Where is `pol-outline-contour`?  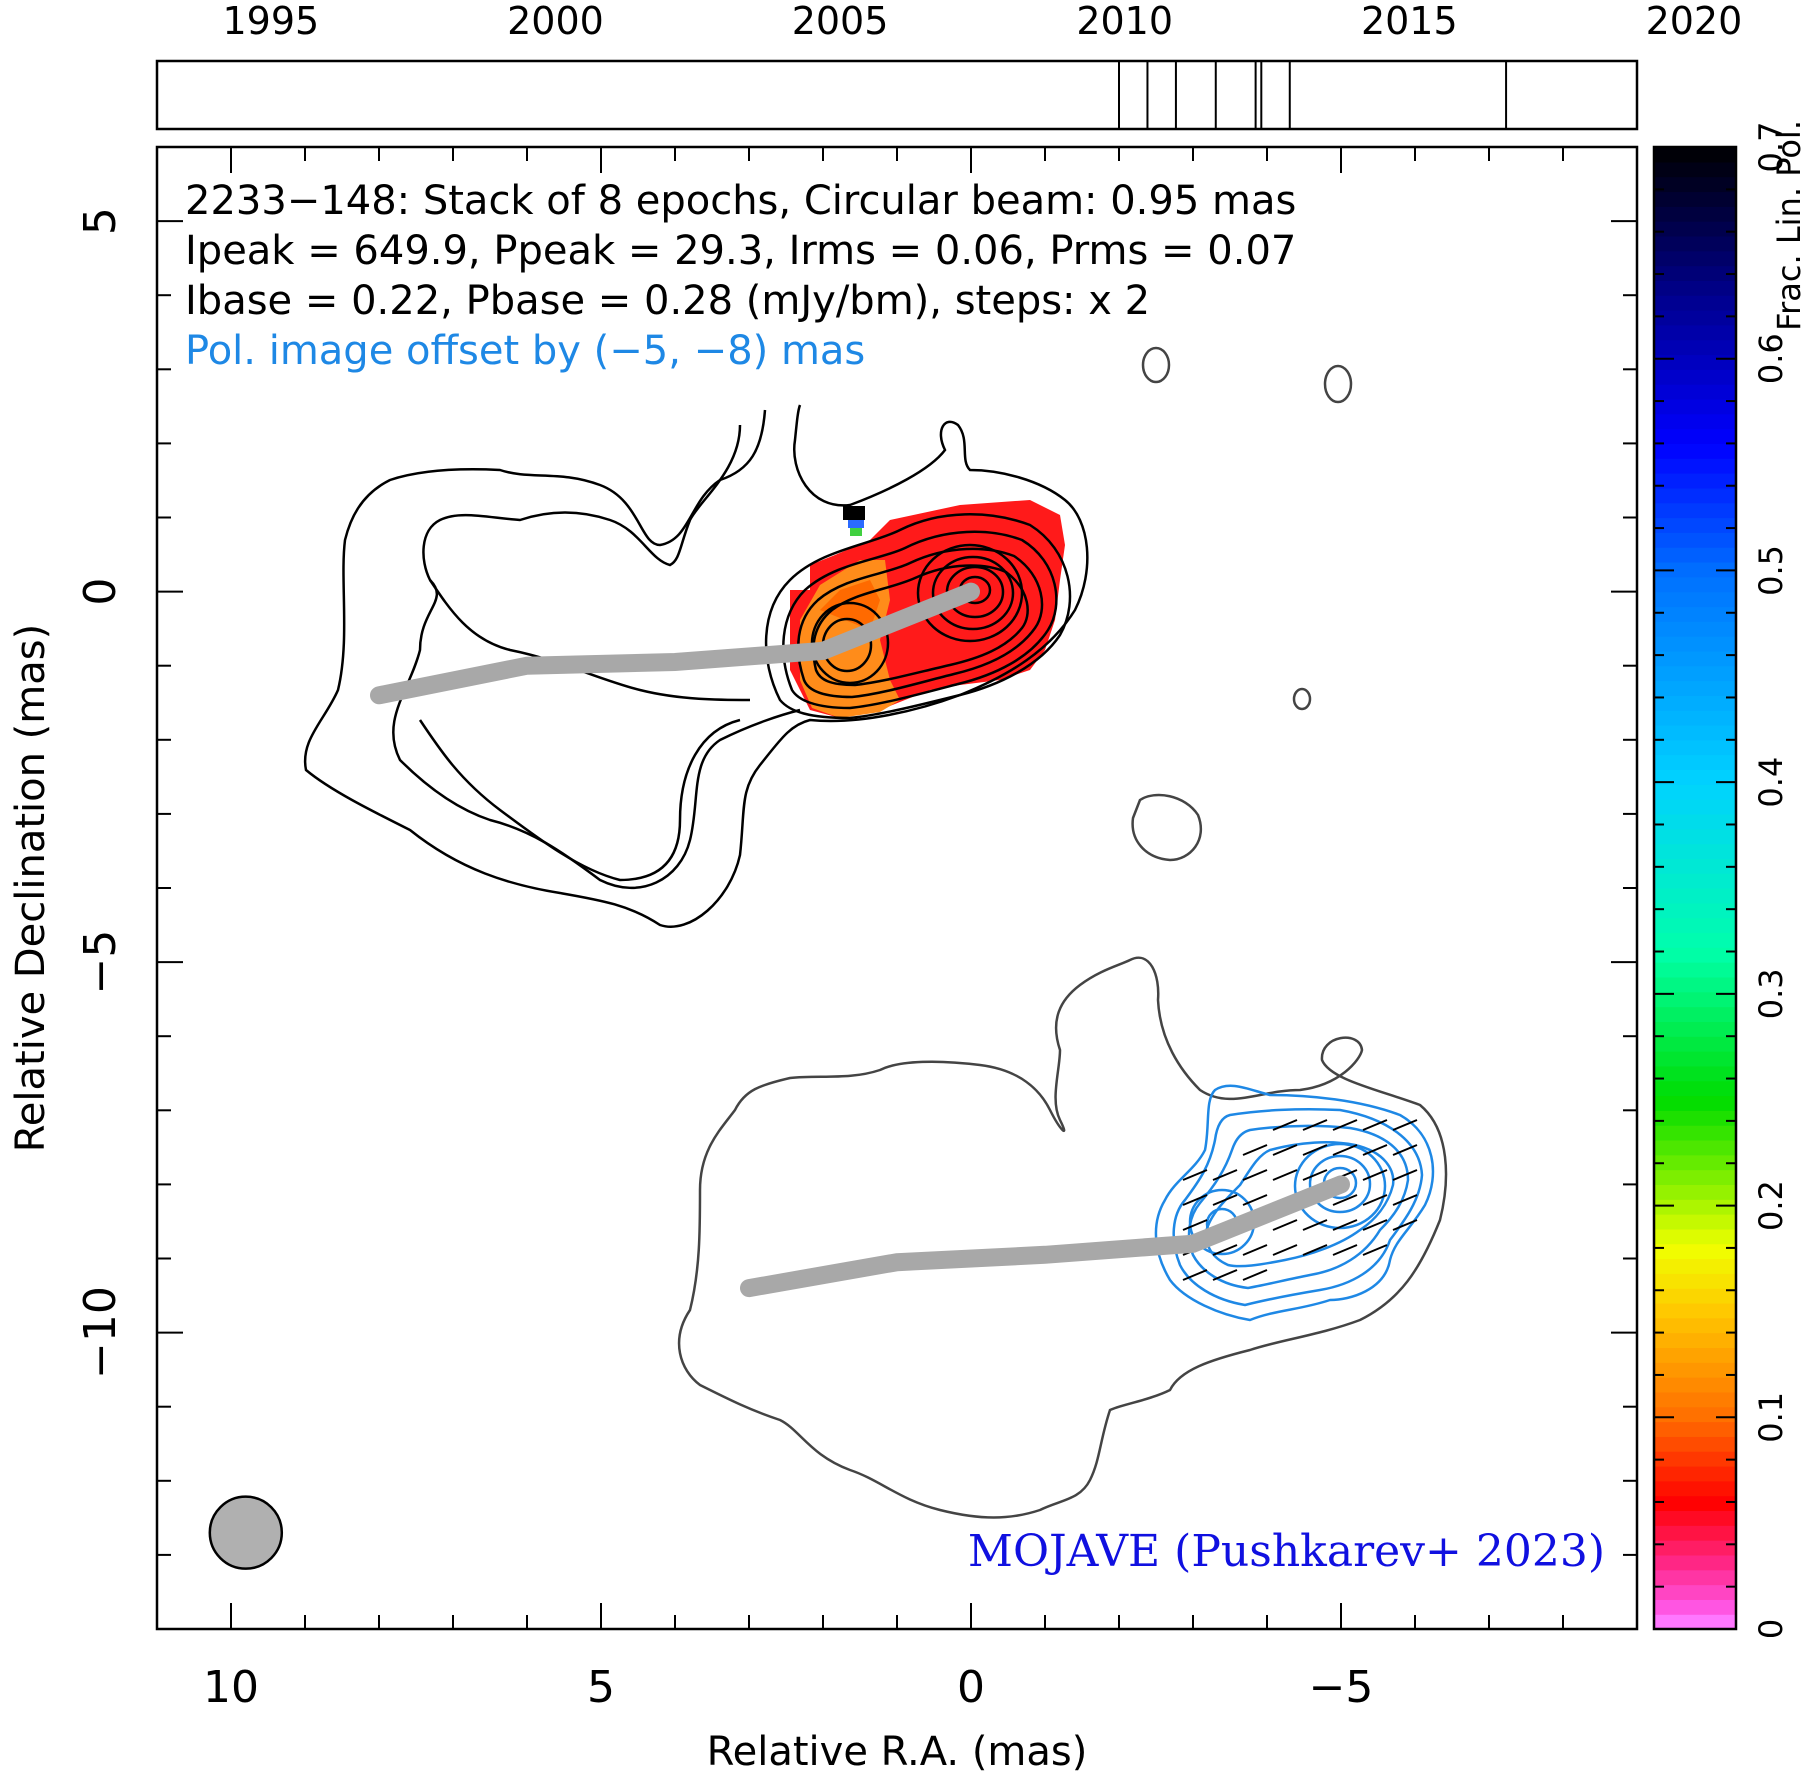
pol-outline-contour is located at coordinates (1062, 1237).